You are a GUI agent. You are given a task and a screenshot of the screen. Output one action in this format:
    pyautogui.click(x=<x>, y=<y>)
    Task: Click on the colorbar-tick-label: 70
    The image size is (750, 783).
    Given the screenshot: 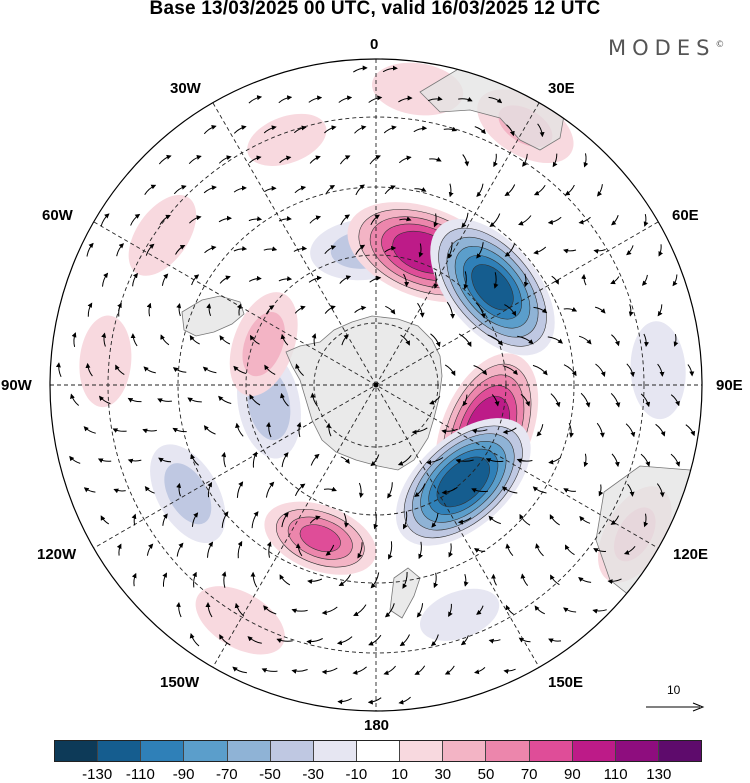 What is the action you would take?
    pyautogui.click(x=529, y=774)
    